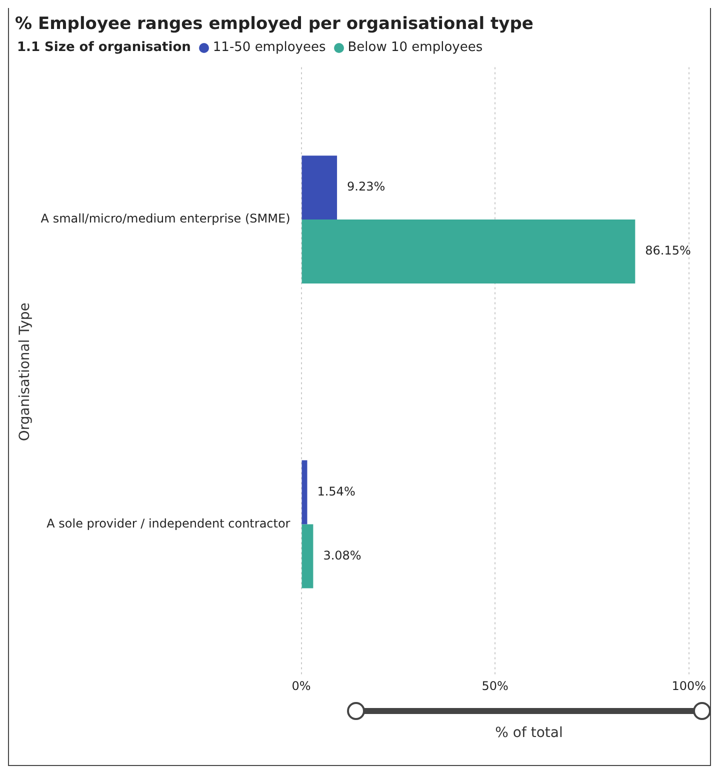 The height and width of the screenshot is (776, 721). I want to click on data-label: 9.23%, so click(366, 187).